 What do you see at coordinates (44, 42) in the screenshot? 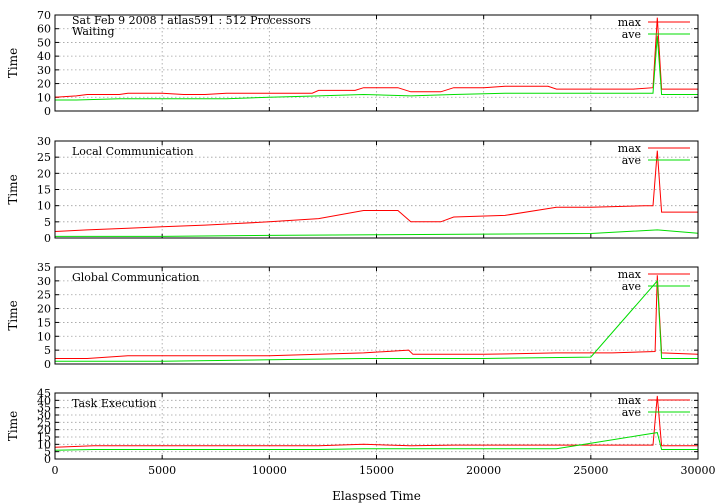
I see `y-tick-label: 50` at bounding box center [44, 42].